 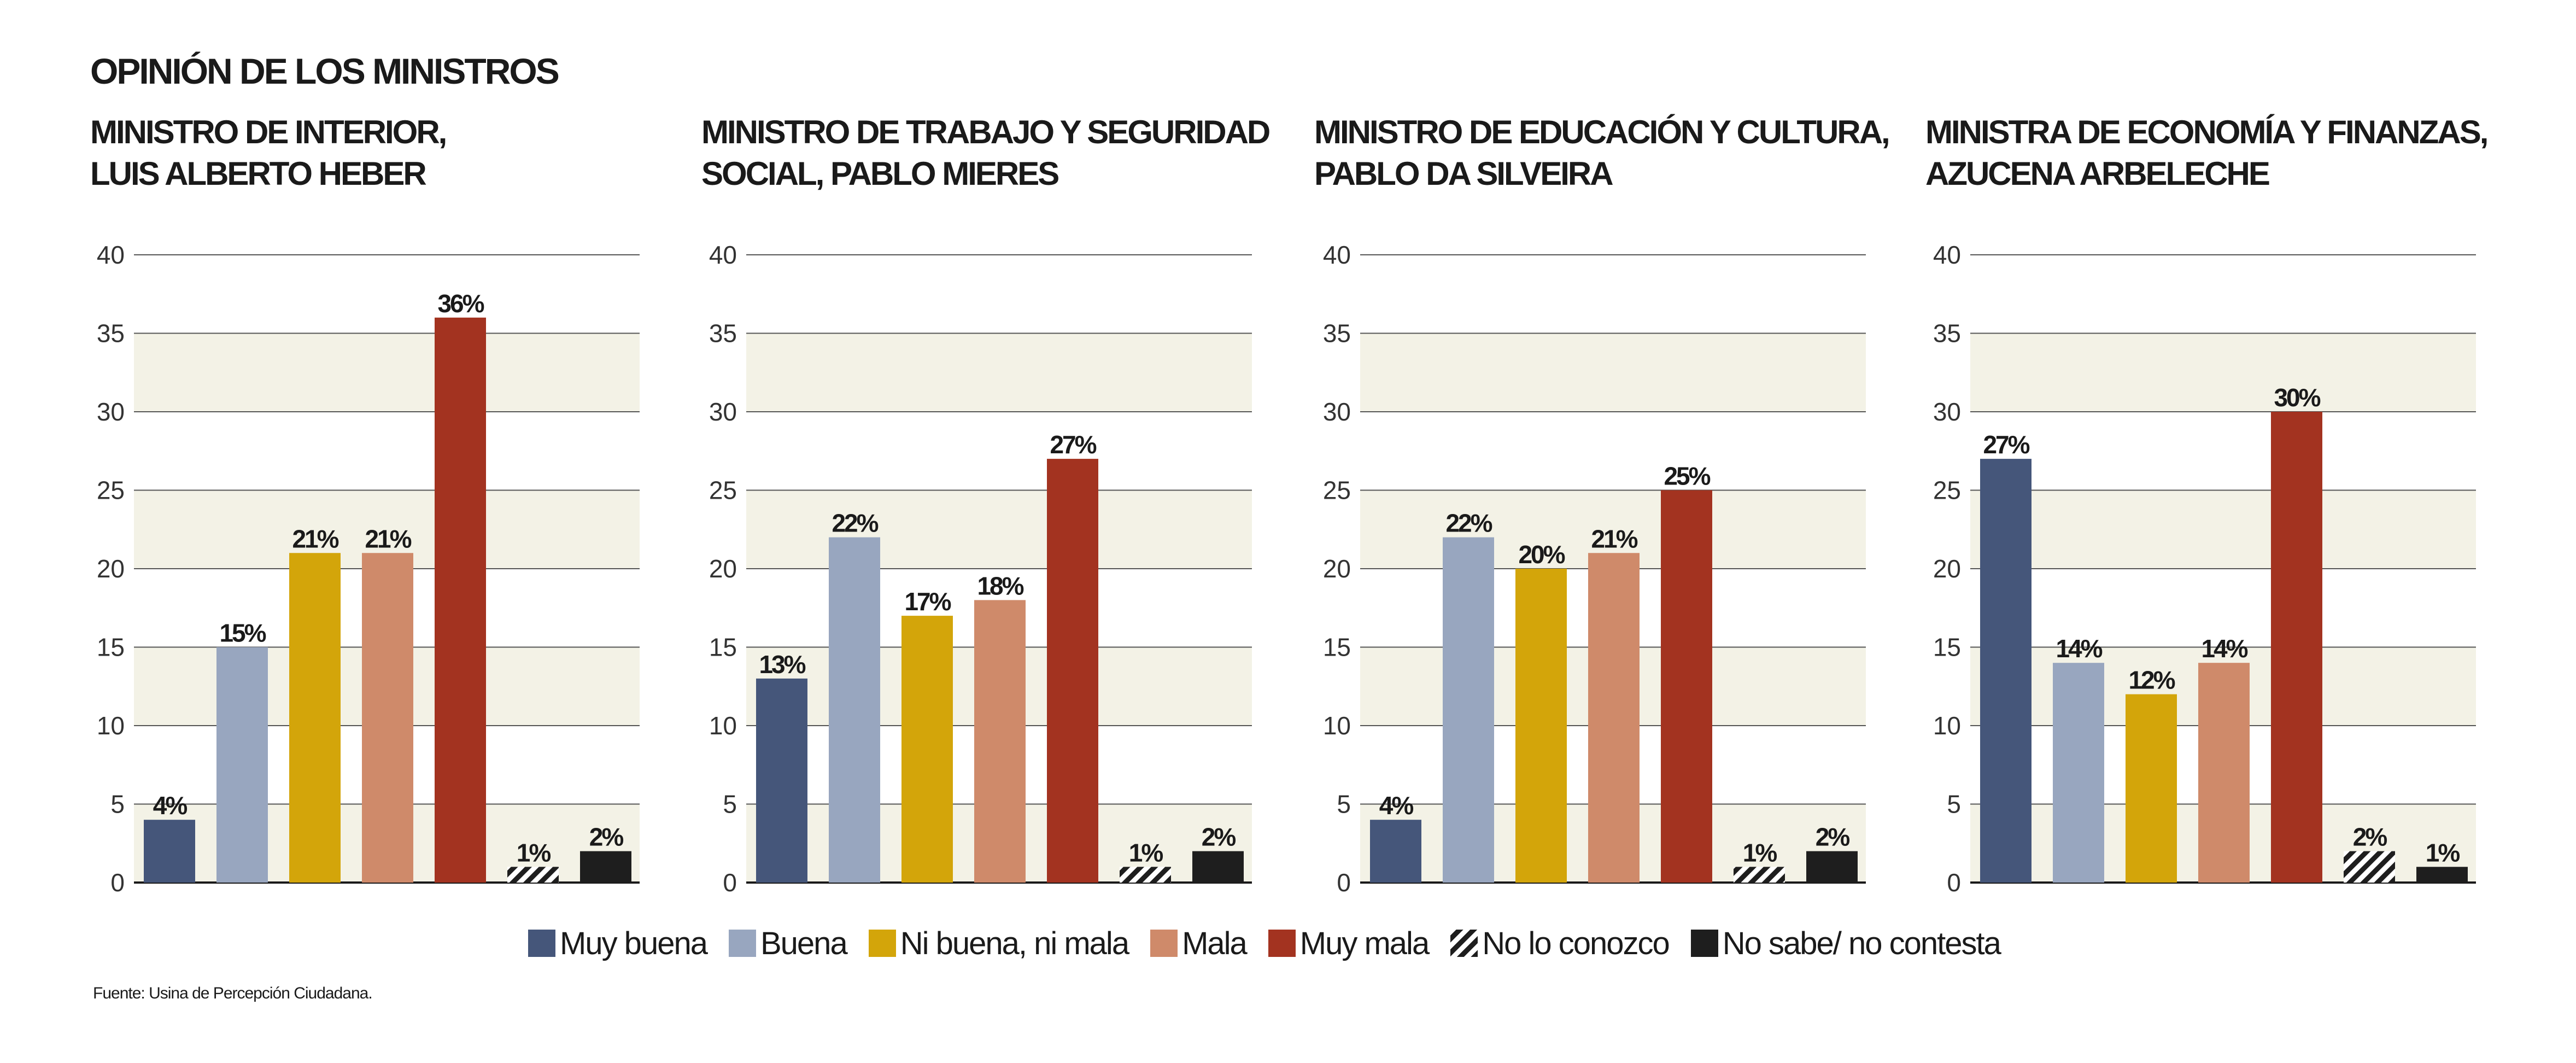 What do you see at coordinates (634, 943) in the screenshot?
I see `legend-label: Muy buena` at bounding box center [634, 943].